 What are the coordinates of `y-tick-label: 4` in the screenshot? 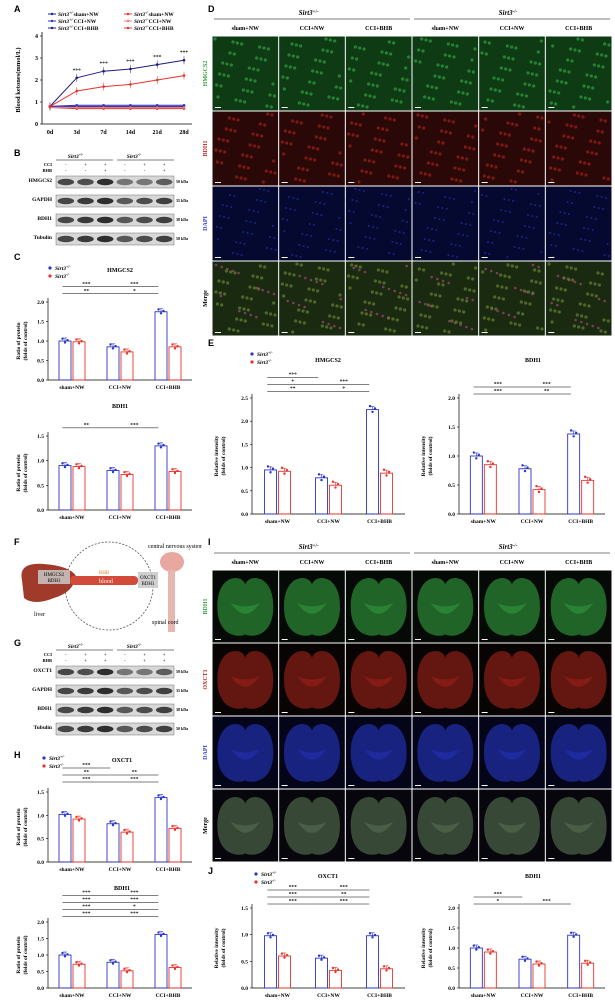 It's located at (36, 37).